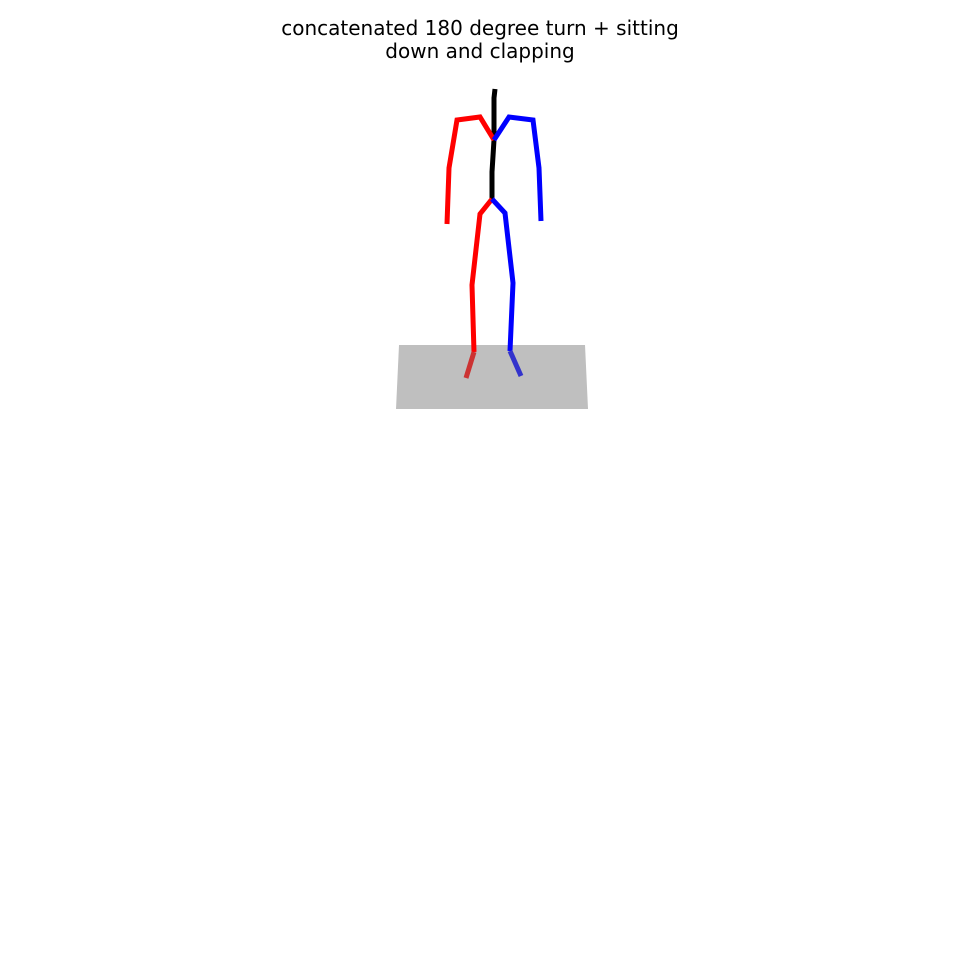 Image resolution: width=960 pixels, height=960 pixels. I want to click on left-leg, so click(503, 274).